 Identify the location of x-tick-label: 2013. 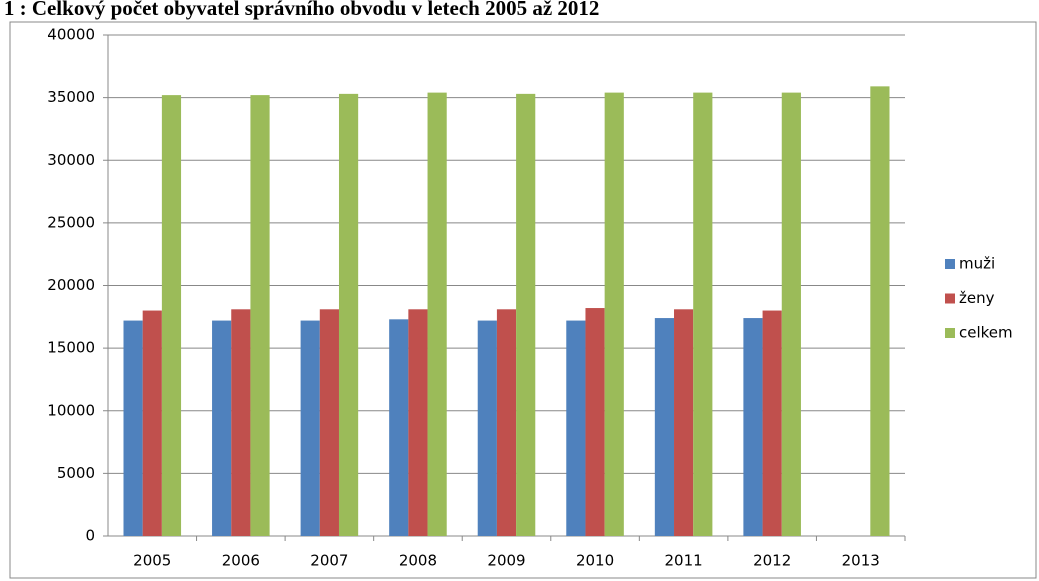
(861, 561).